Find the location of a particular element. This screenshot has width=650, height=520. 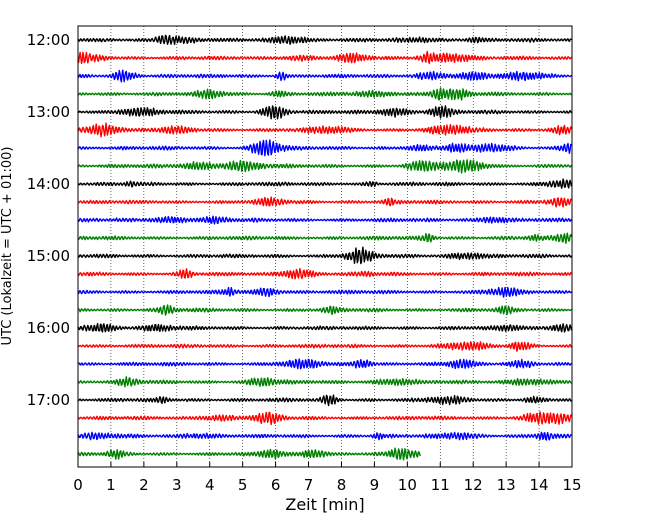

y-tick-label: 17:00 is located at coordinates (48, 400).